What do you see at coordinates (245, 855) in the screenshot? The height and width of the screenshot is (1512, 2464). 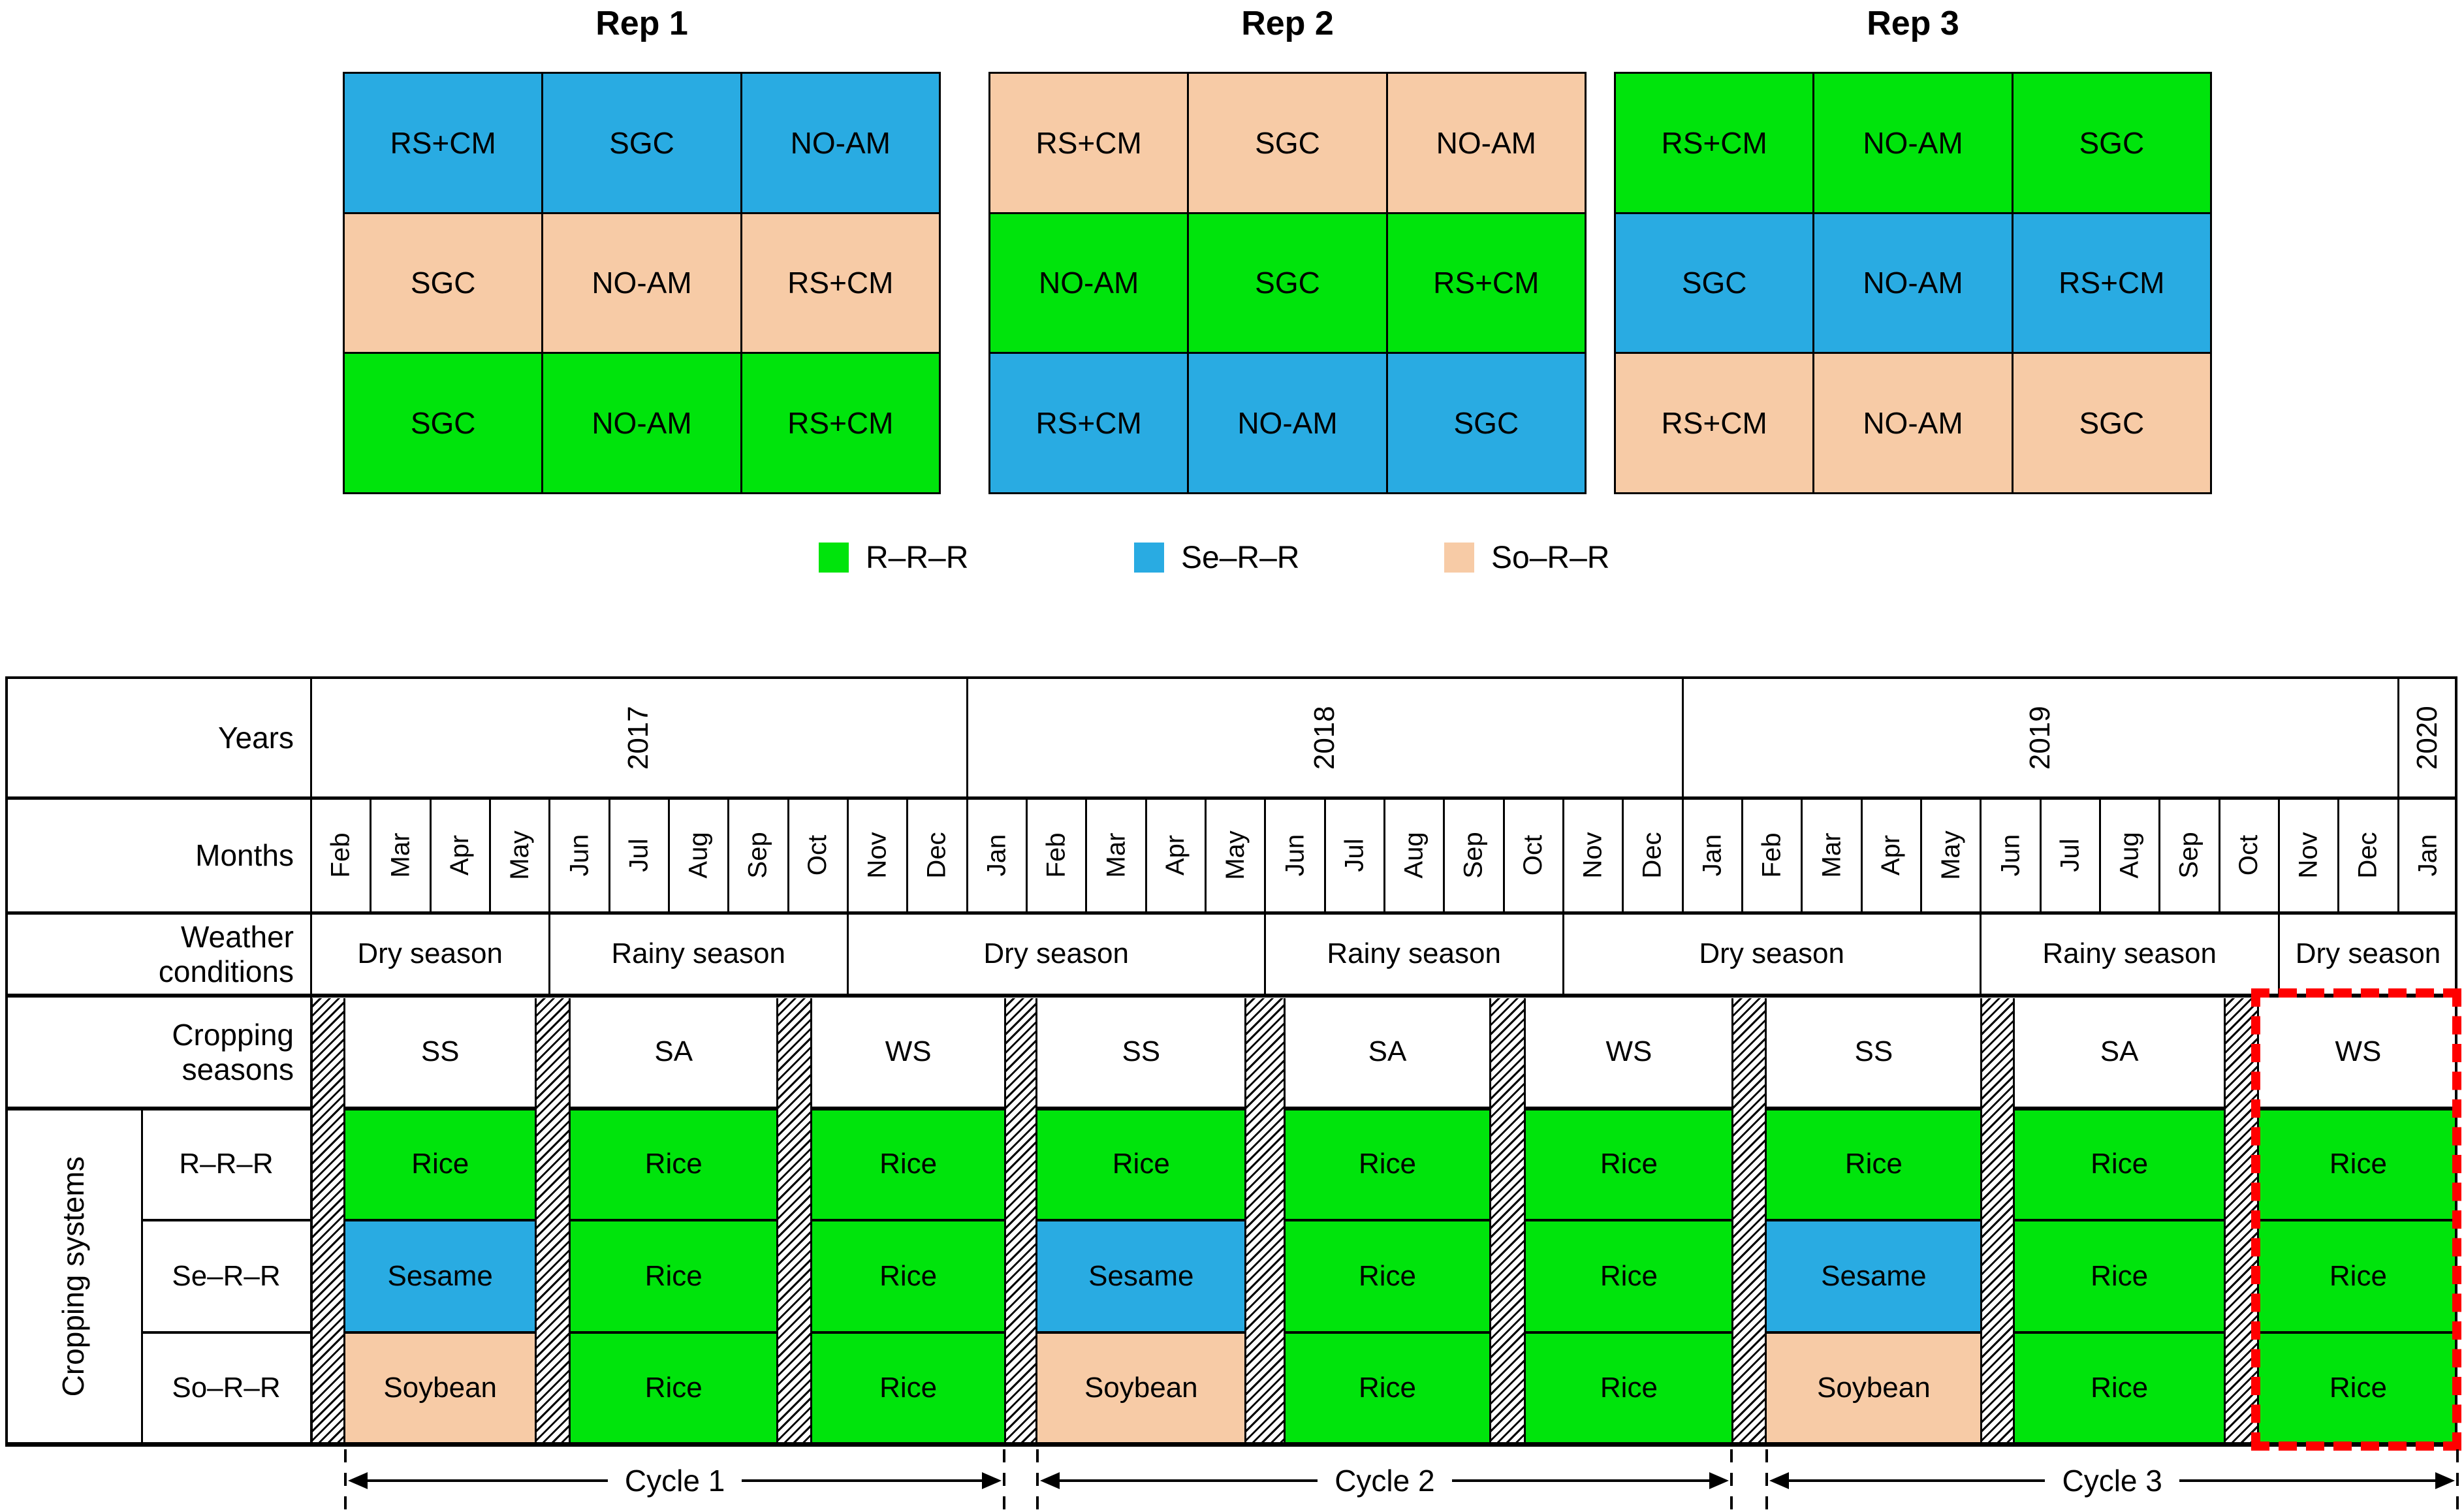 I see `months-row-label: Months` at bounding box center [245, 855].